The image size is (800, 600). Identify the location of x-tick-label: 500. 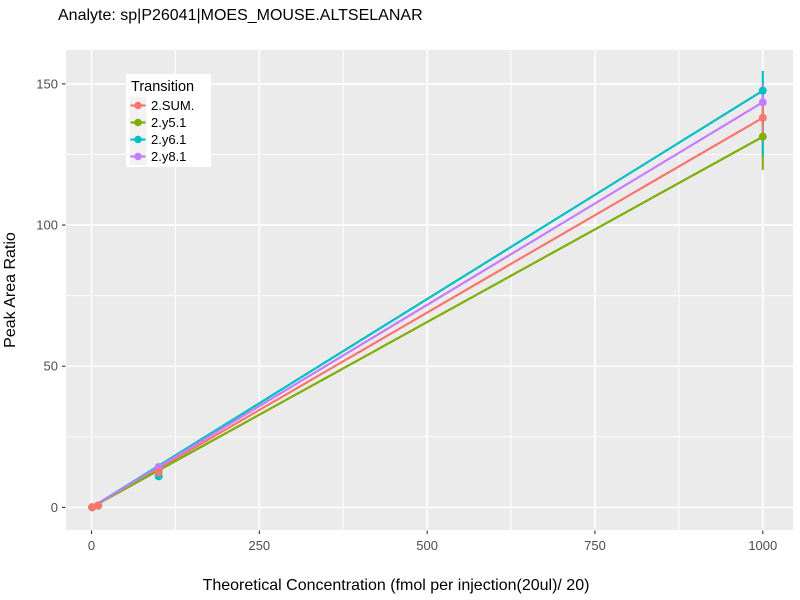
(427, 545).